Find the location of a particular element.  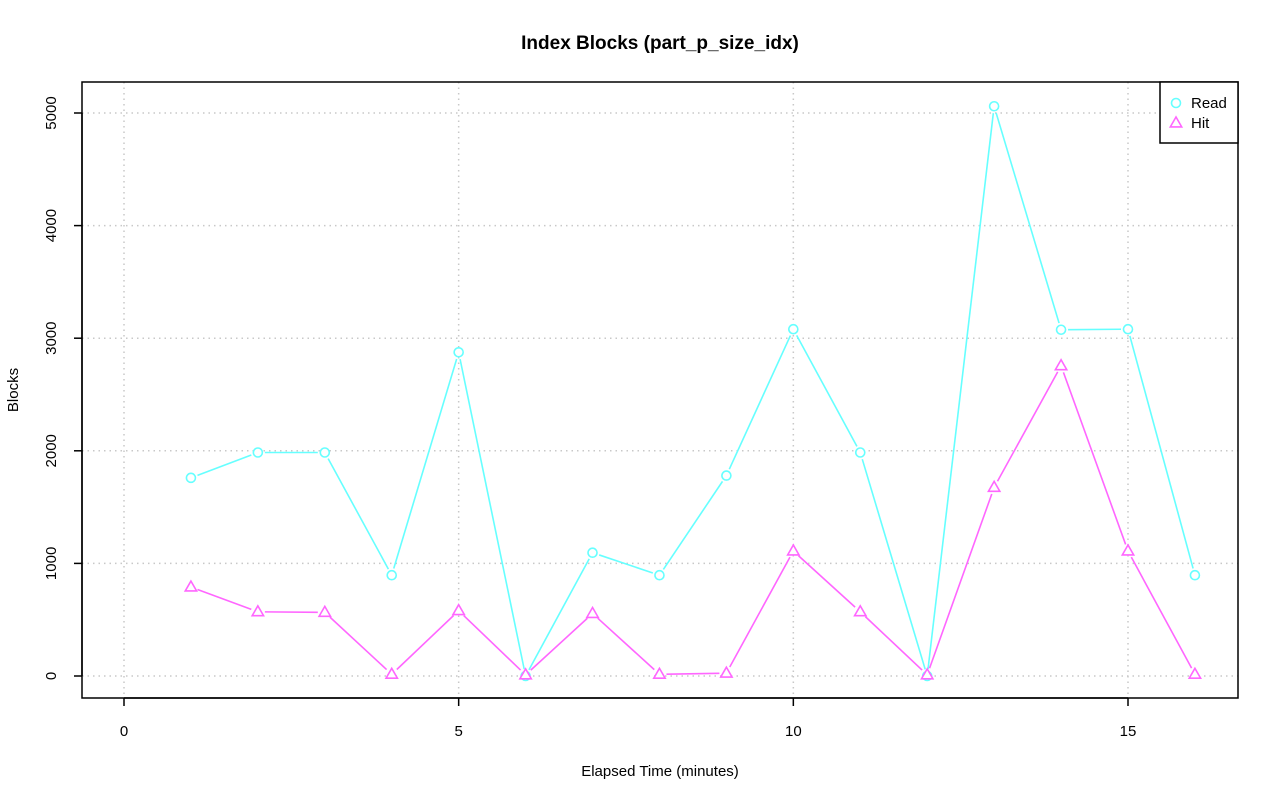

x-axis: 0 5 10 15 is located at coordinates (628, 718).